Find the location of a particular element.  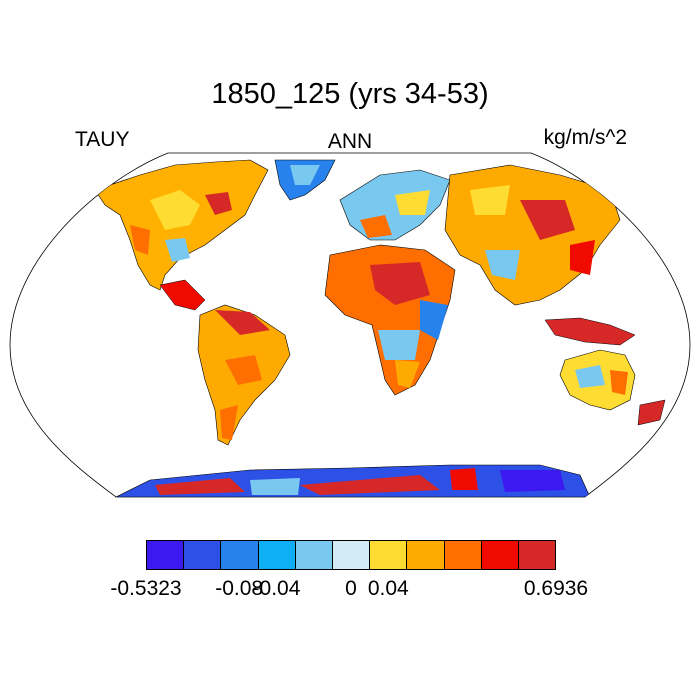

colorbar is located at coordinates (351, 555).